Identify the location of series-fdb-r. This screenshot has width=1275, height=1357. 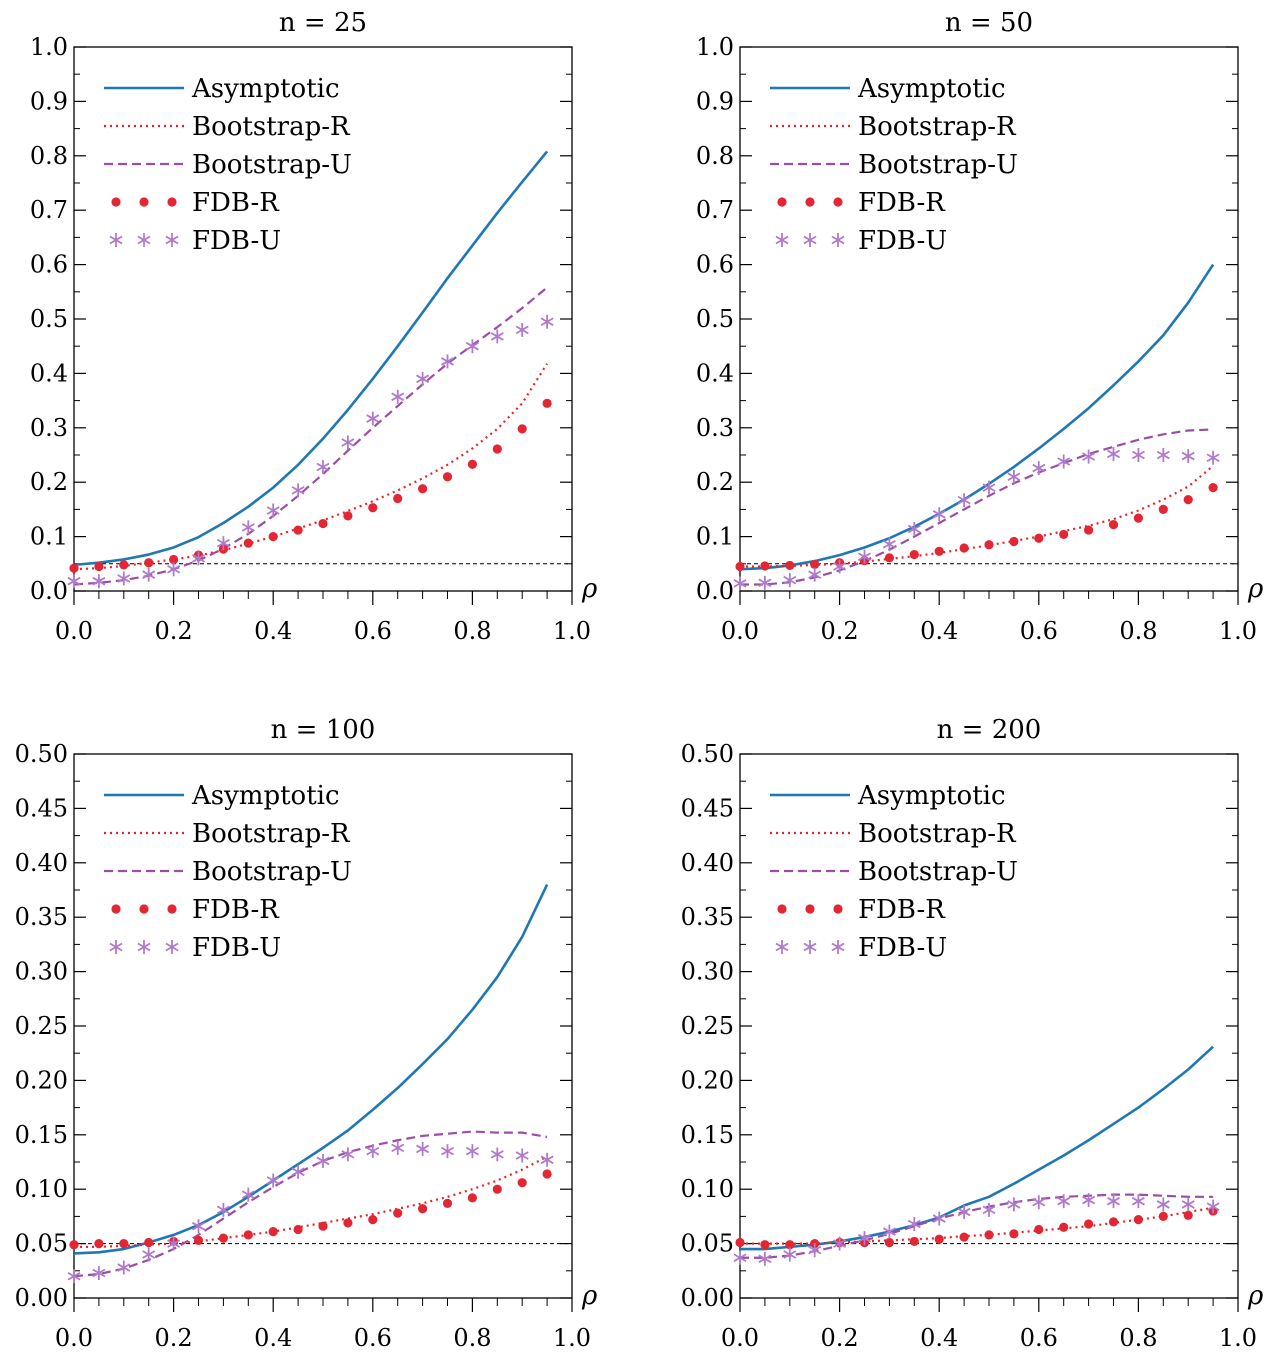
(310, 1209).